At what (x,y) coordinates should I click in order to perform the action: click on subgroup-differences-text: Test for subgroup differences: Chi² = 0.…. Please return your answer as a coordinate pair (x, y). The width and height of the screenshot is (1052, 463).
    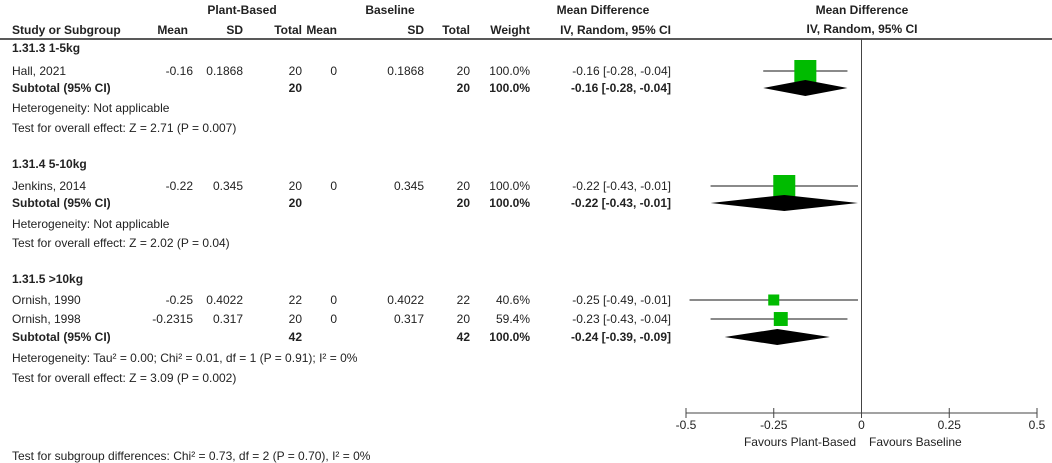
    Looking at the image, I should click on (191, 456).